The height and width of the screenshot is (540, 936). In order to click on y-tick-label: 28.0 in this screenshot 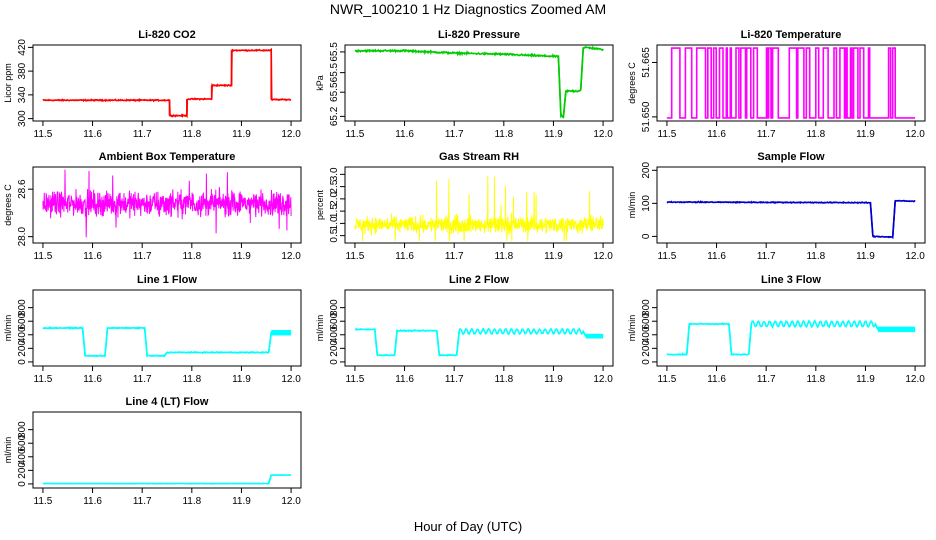, I will do `click(22, 236)`.